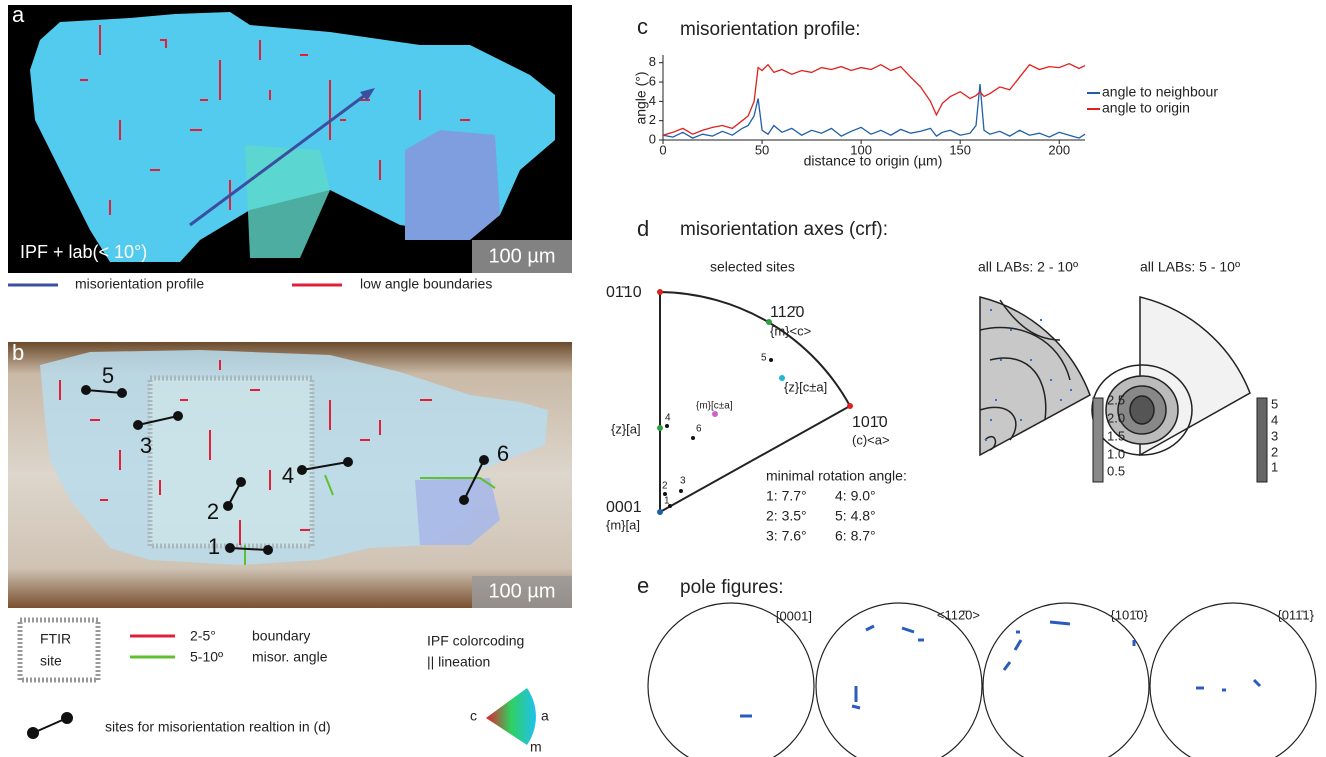  I want to click on ipf-key-label: a, so click(545, 716).